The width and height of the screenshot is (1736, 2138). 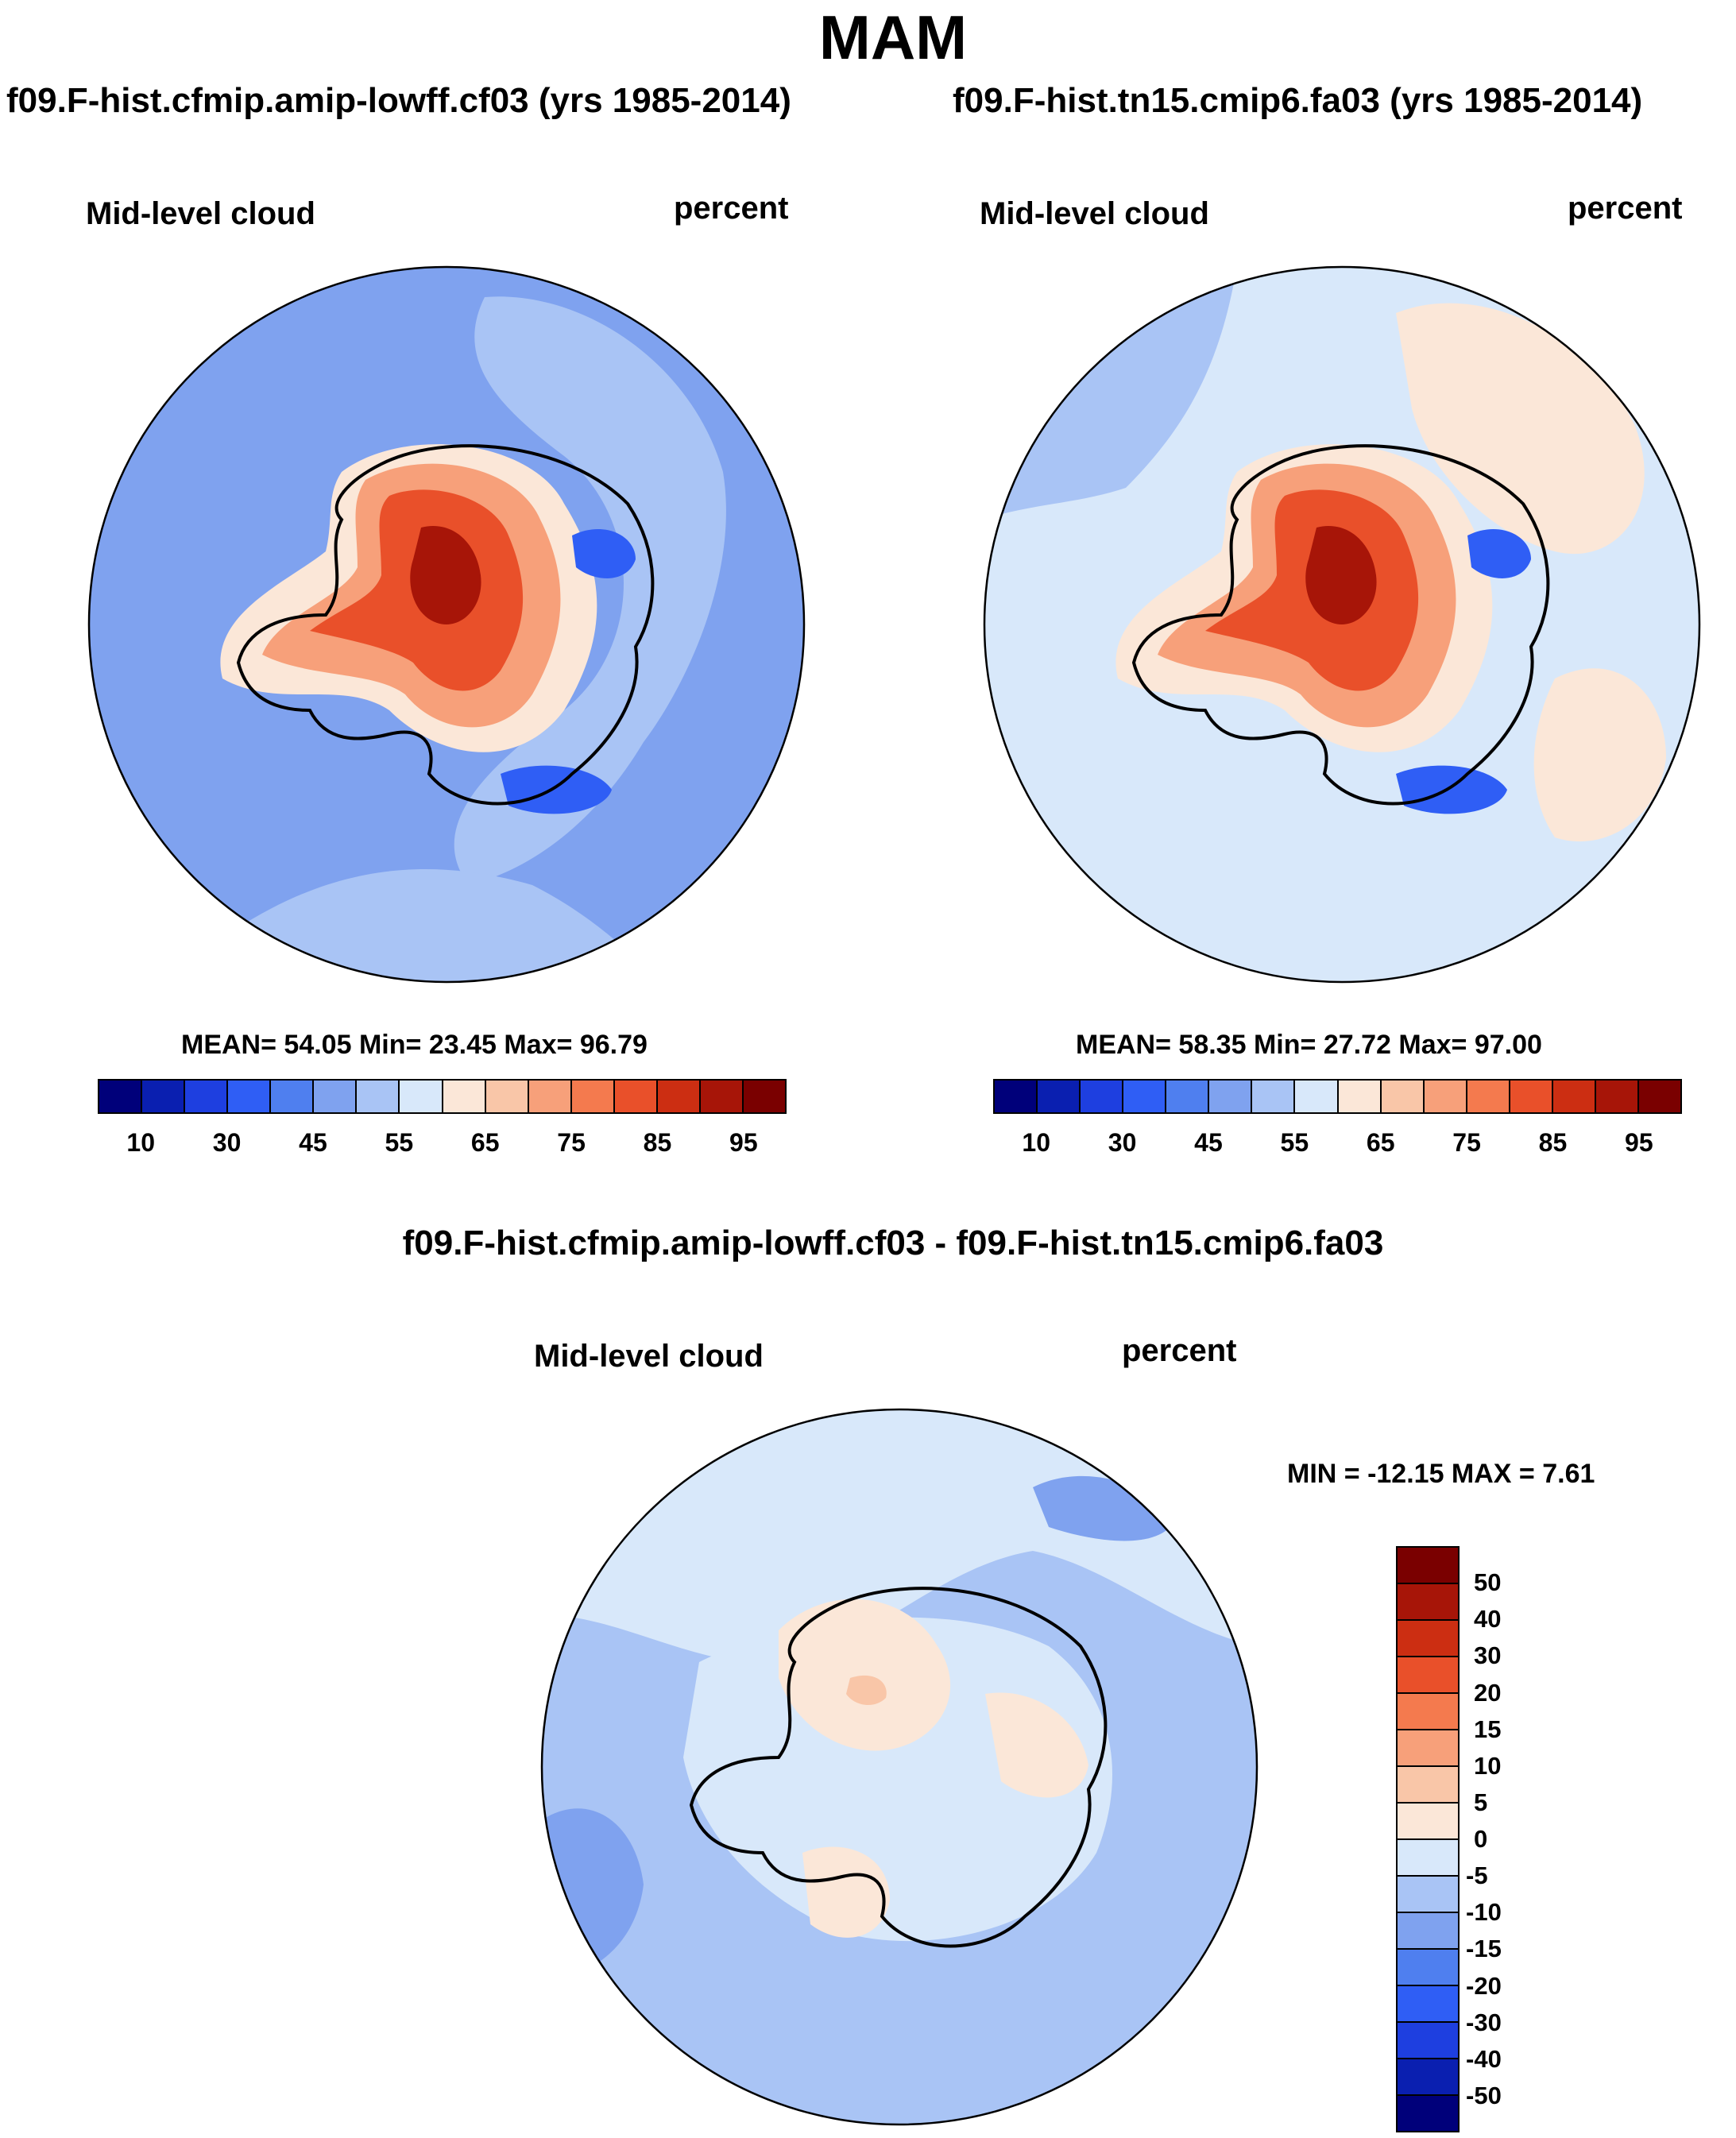 I want to click on panel1-units-label: percent, so click(x=731, y=208).